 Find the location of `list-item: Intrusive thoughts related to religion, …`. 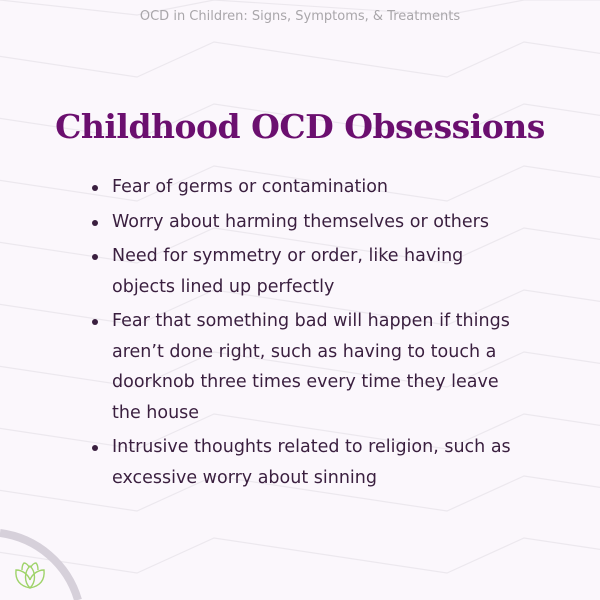

list-item: Intrusive thoughts related to religion, … is located at coordinates (310, 462).